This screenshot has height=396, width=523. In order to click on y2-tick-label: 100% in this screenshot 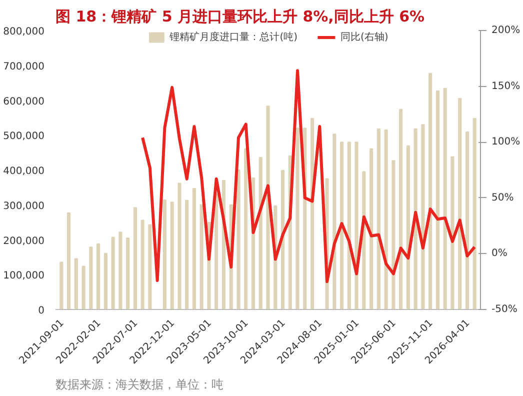, I will do `click(506, 142)`.